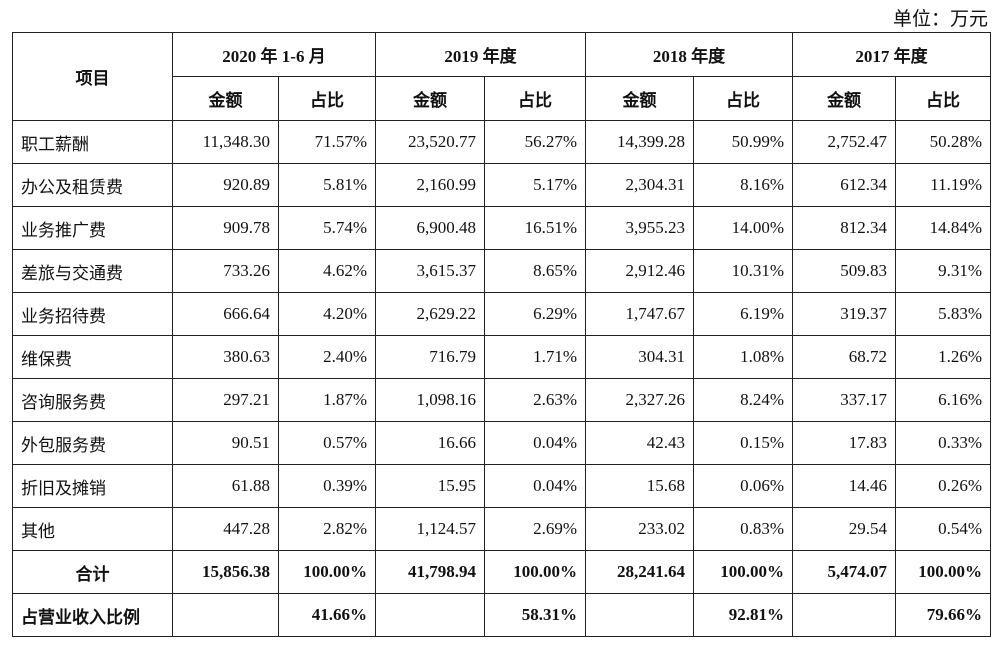  I want to click on unit-note: 单位：万元, so click(940, 19).